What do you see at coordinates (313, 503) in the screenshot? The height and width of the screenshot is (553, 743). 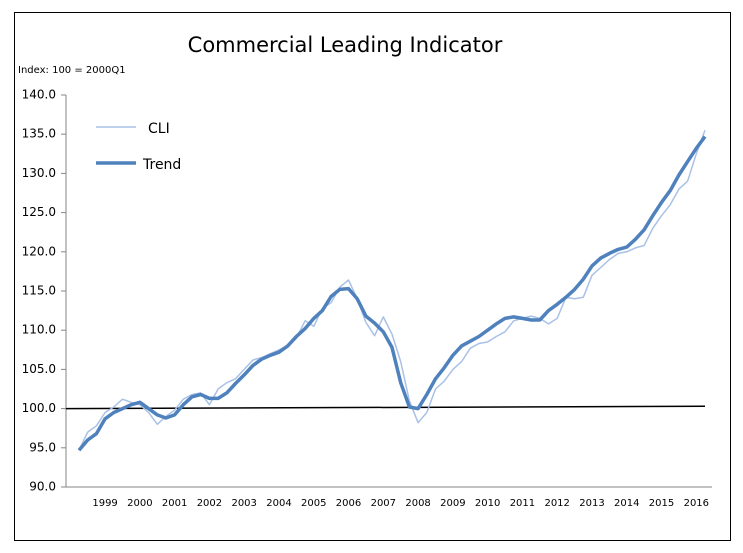 I see `x-tick-label: 2005` at bounding box center [313, 503].